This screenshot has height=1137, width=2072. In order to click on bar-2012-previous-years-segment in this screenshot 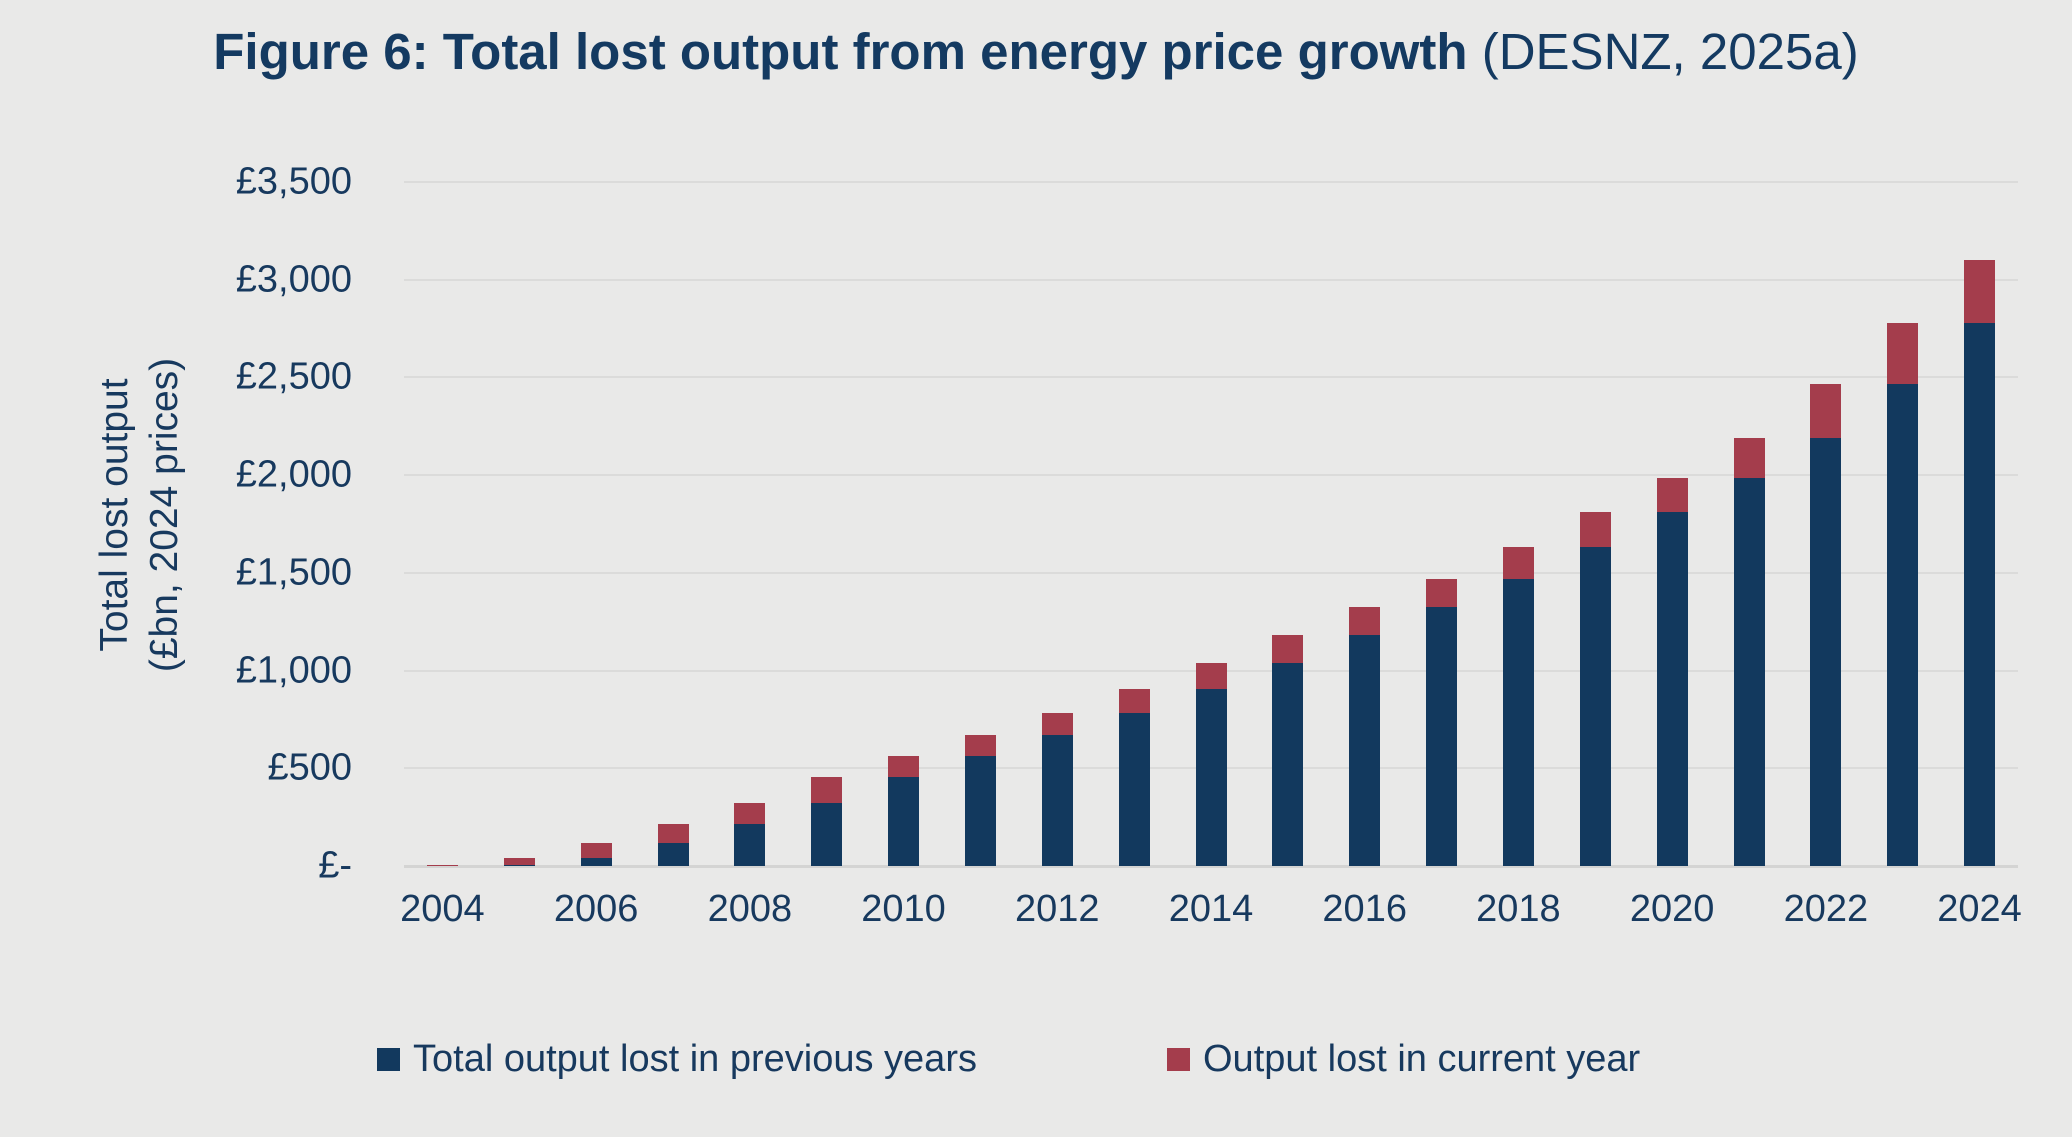, I will do `click(1057, 800)`.